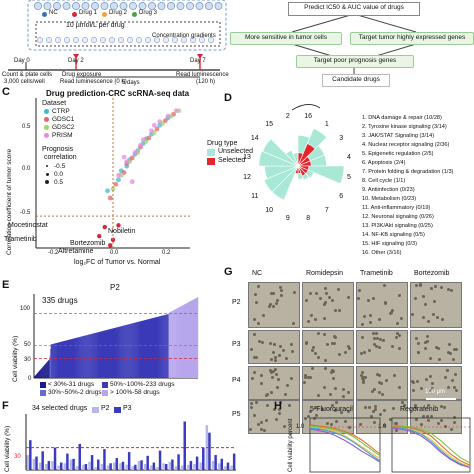 The image size is (474, 474). I want to click on scale-bar, so click(441, 399).